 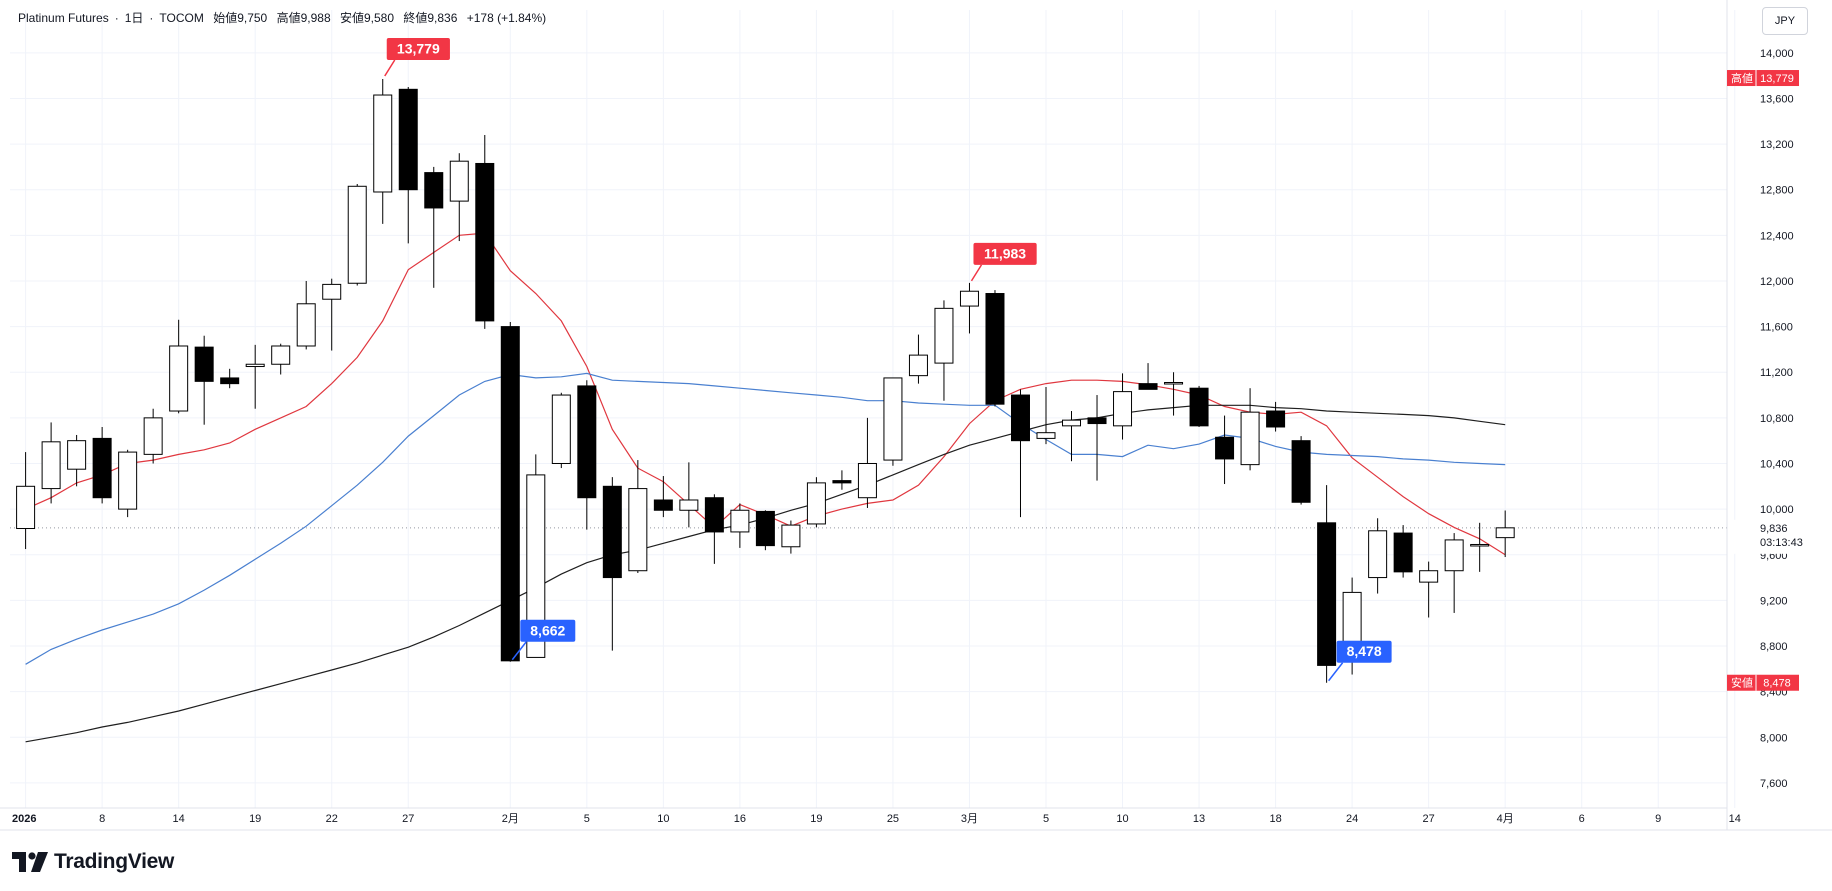 What do you see at coordinates (506, 18) in the screenshot?
I see `change-value: +178 (+1.84%)` at bounding box center [506, 18].